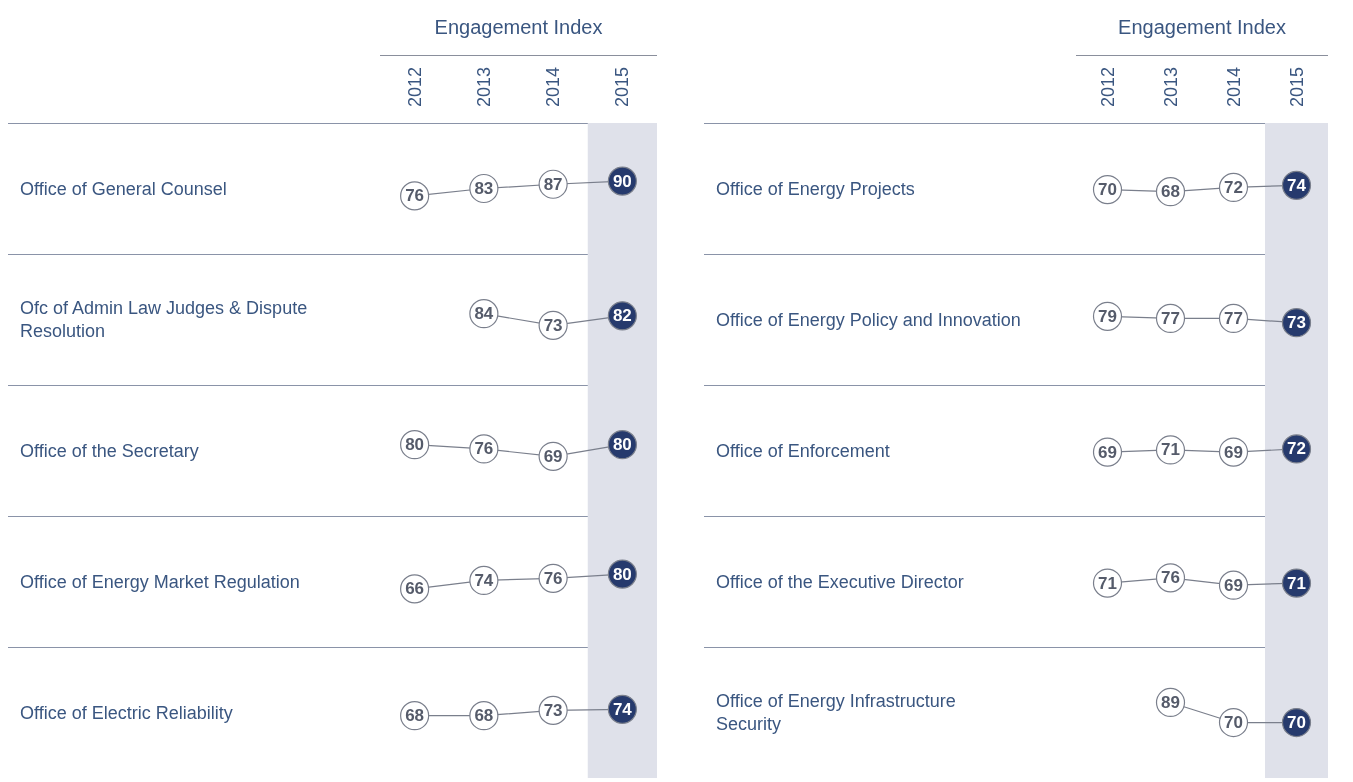 The width and height of the screenshot is (1353, 782). I want to click on y-axis-title: Ofc of Admin Law Judges & Dispute Resolution, so click(164, 319).